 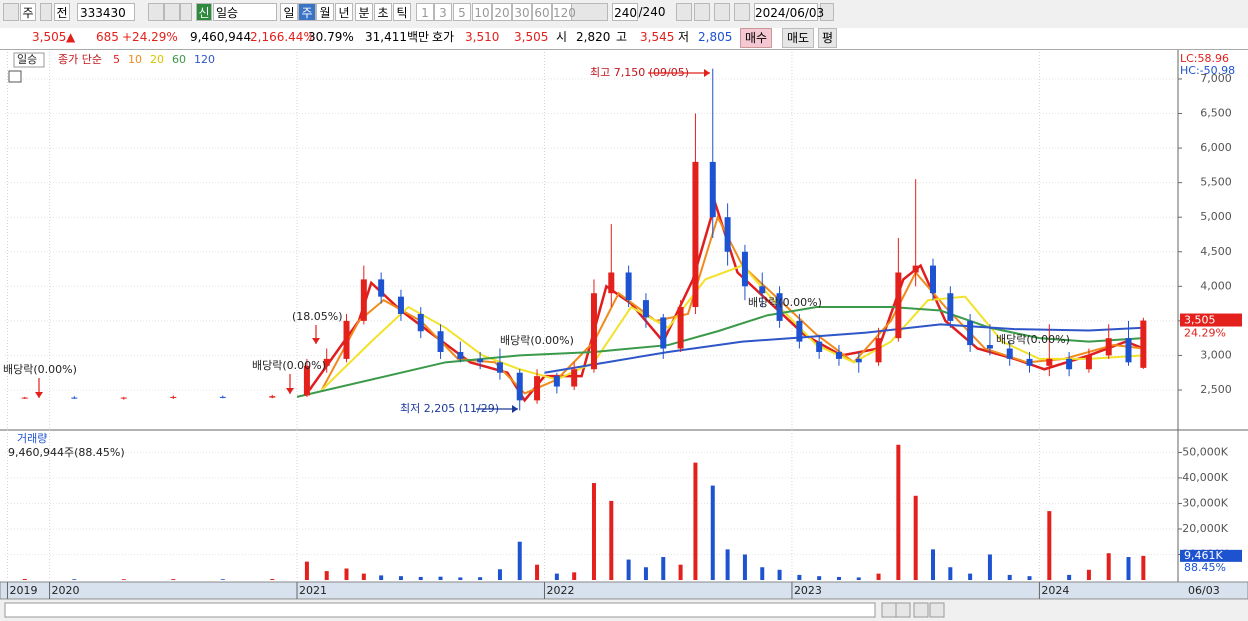 I want to click on y-tick-label: 6,000, so click(x=1216, y=147).